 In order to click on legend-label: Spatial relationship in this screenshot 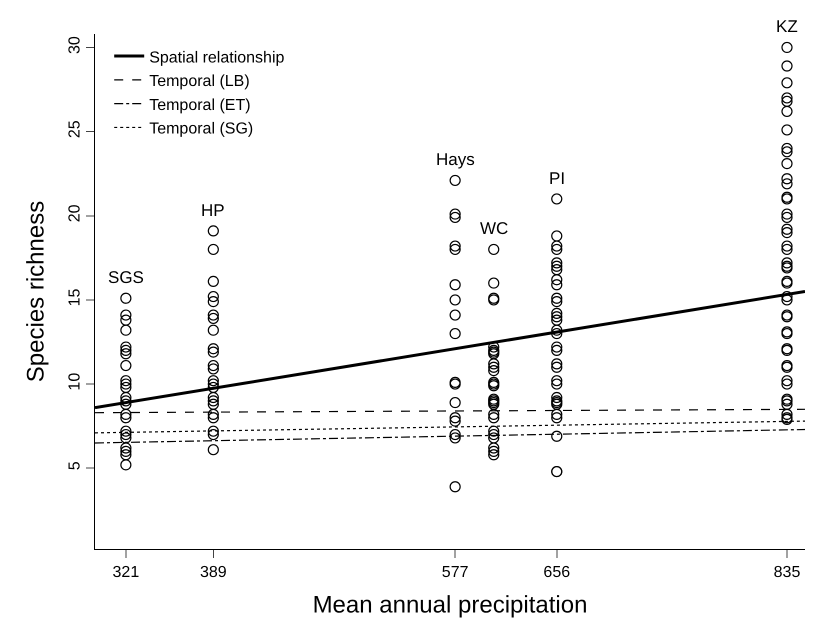, I will do `click(216, 57)`.